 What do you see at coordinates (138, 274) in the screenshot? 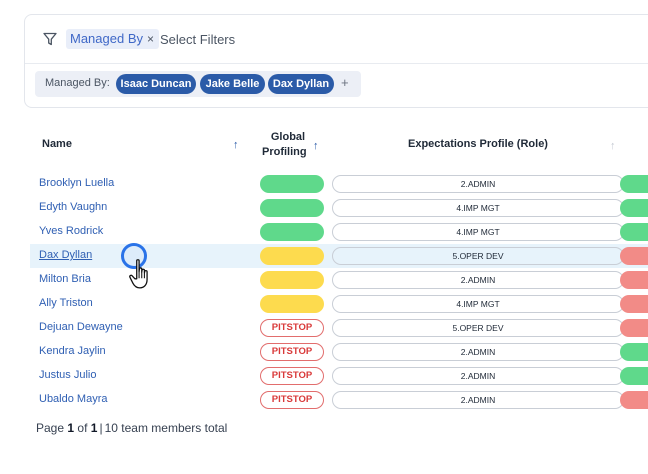
I see `hand-pointer-icon` at bounding box center [138, 274].